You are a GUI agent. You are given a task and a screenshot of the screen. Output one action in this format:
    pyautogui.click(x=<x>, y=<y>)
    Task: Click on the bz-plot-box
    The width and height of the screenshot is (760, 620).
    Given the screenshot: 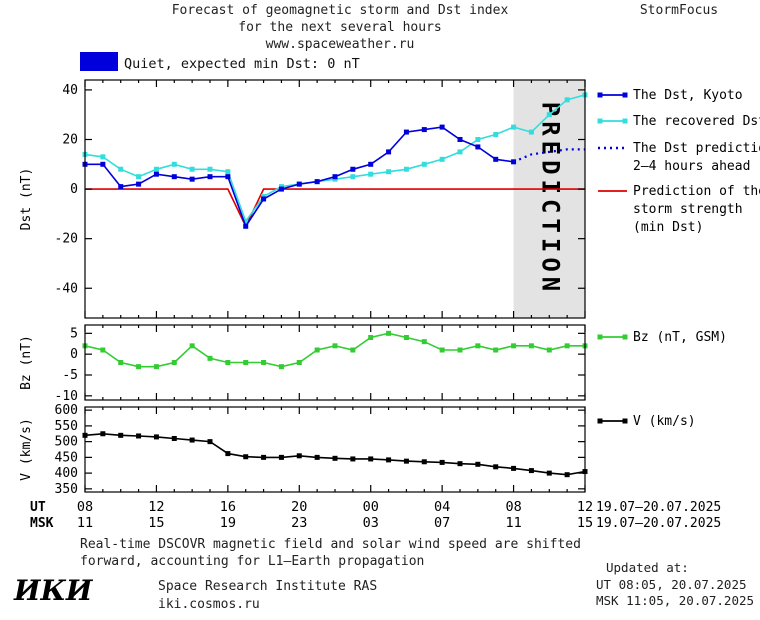 What is the action you would take?
    pyautogui.click(x=335, y=362)
    